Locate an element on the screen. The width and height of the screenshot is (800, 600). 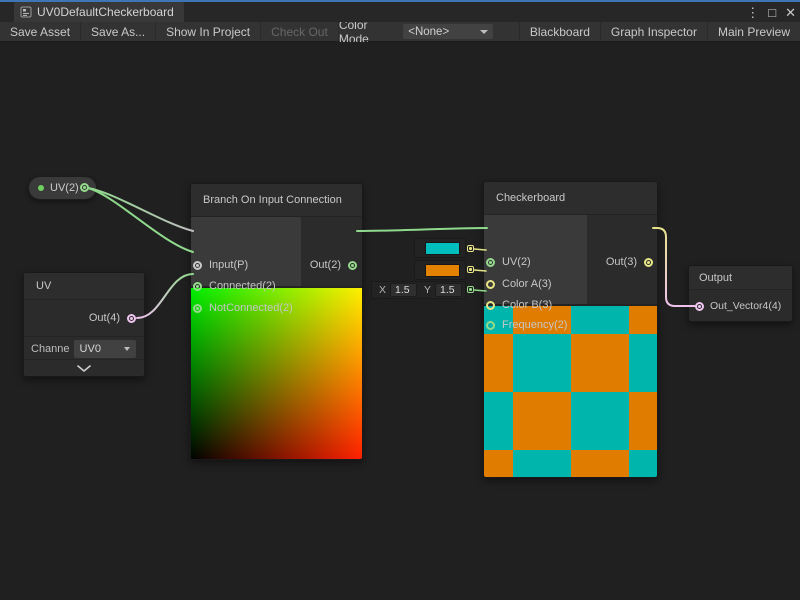
show-in-project-button: Show In Project is located at coordinates (209, 31).